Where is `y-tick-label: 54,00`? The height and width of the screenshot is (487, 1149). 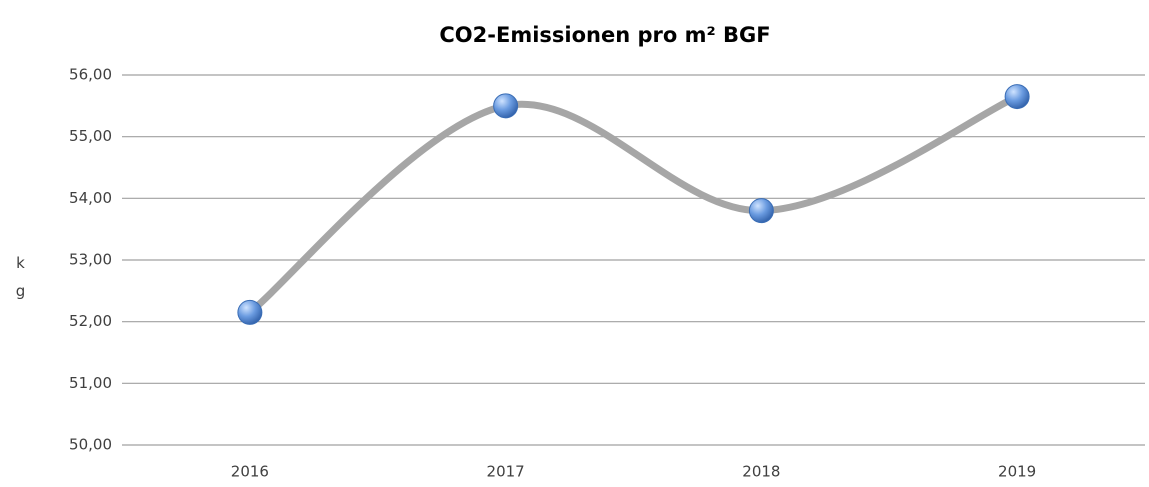 y-tick-label: 54,00 is located at coordinates (90, 198).